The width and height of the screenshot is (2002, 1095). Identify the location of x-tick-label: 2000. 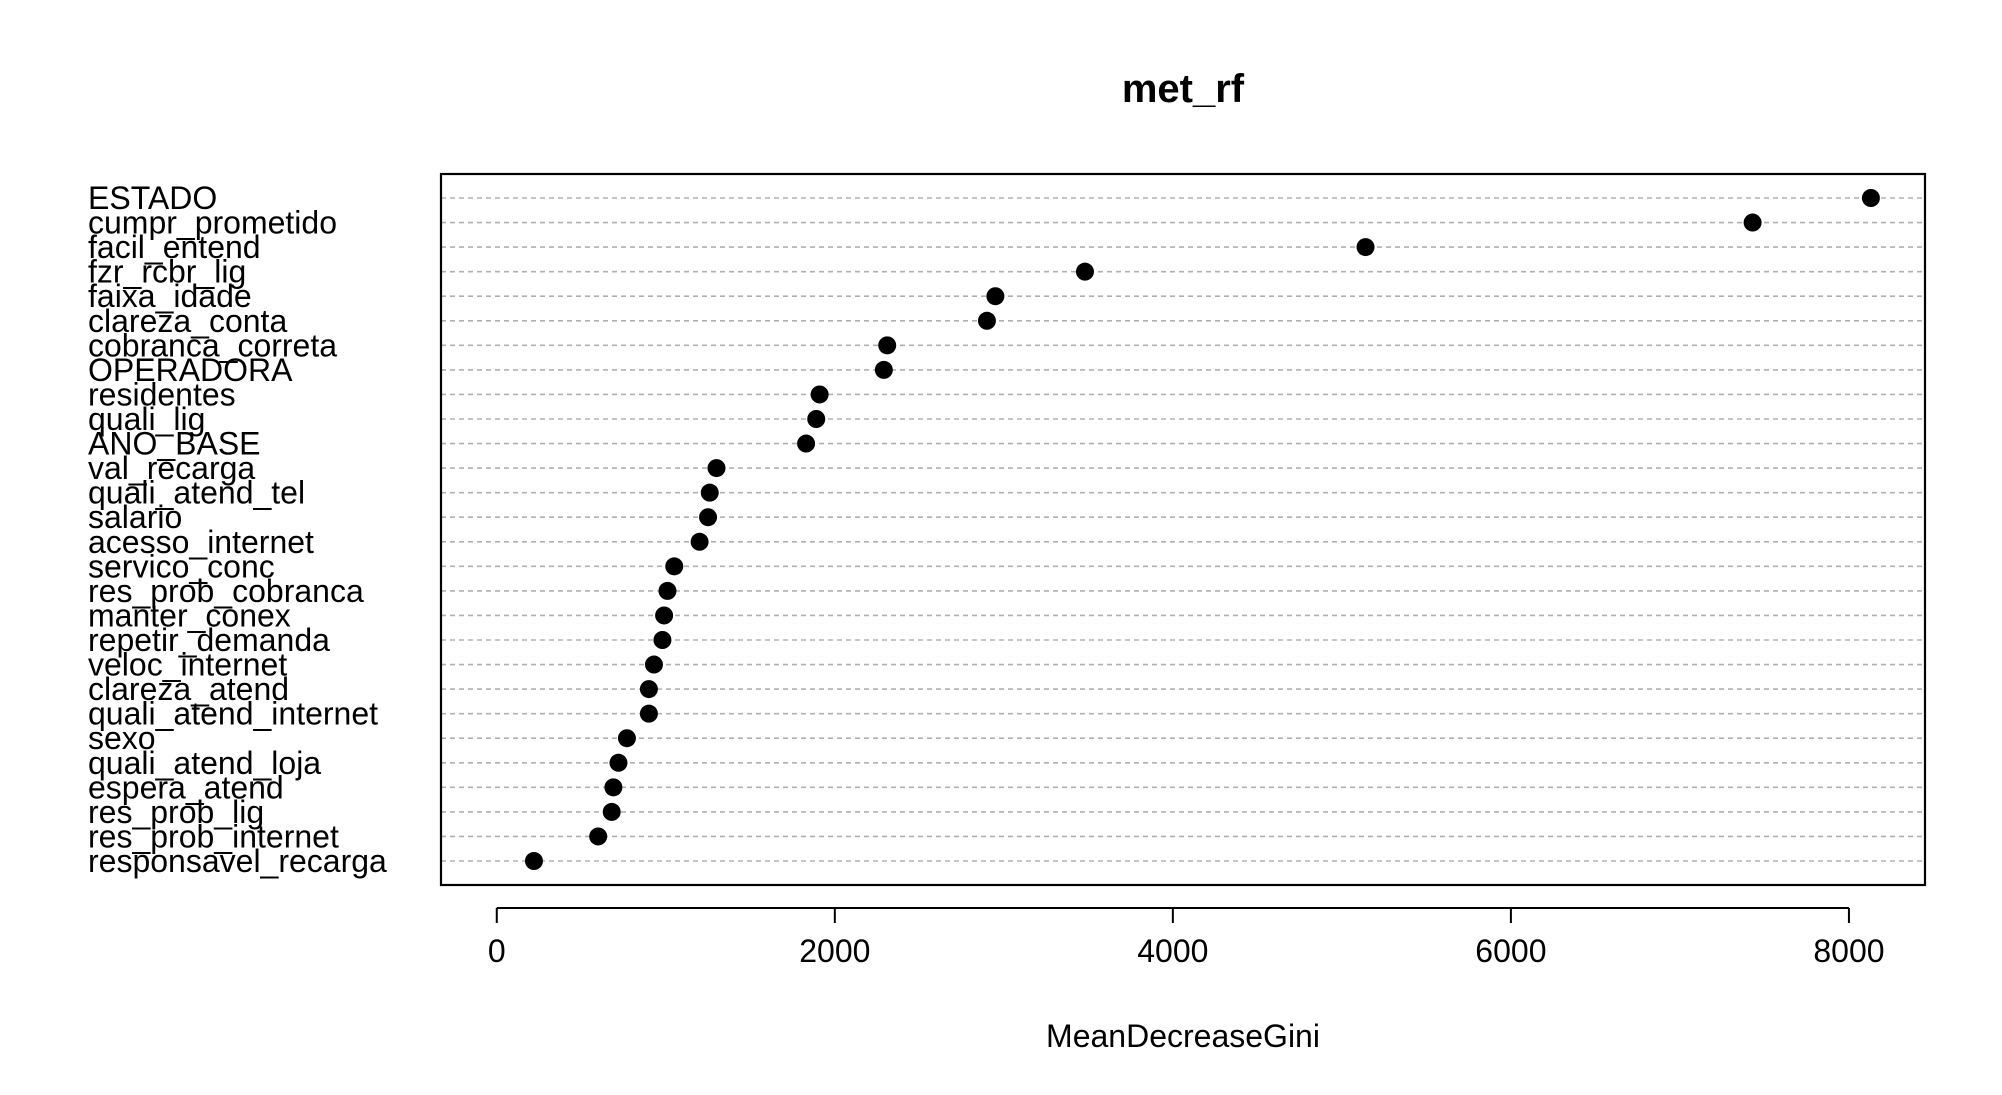
(834, 951).